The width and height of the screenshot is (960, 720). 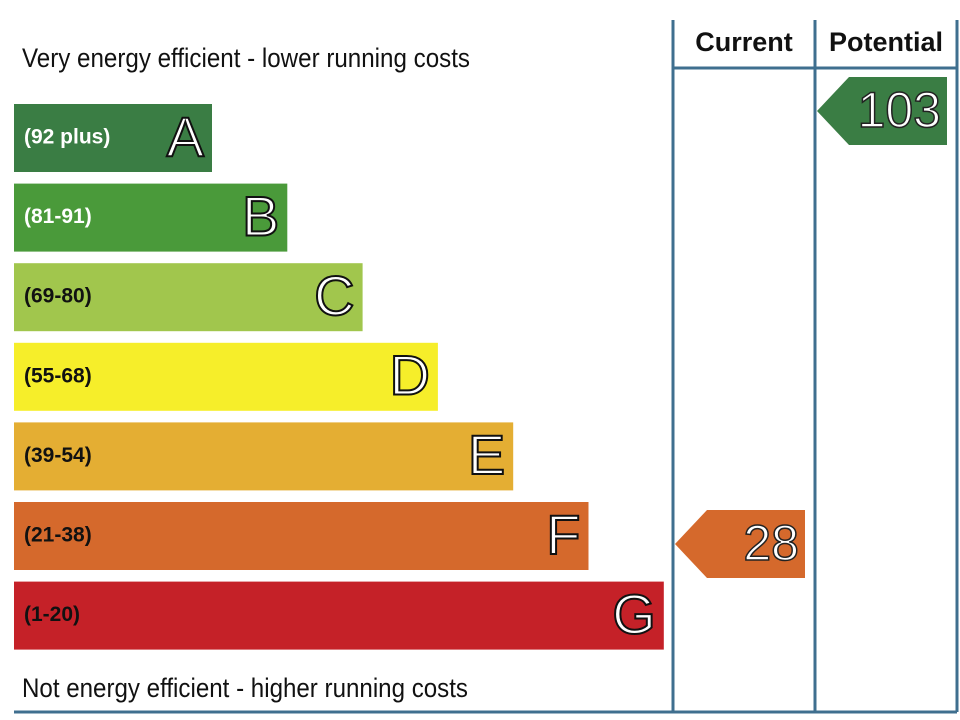 What do you see at coordinates (58, 535) in the screenshot?
I see `band-range: (21-38)` at bounding box center [58, 535].